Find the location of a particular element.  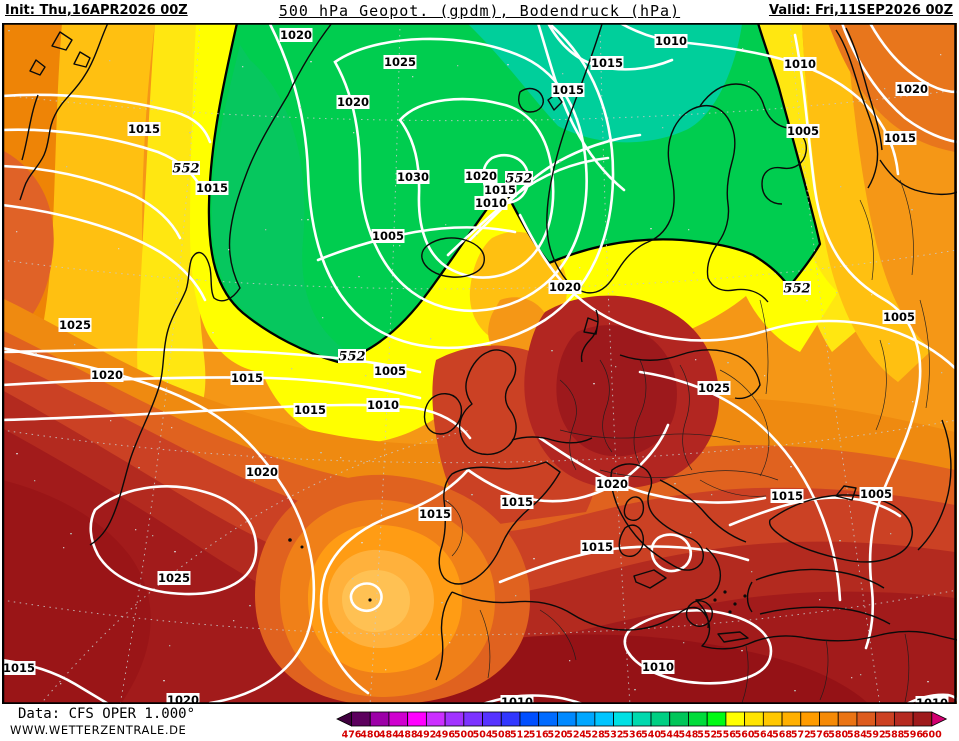

colorbar-tick: 588 is located at coordinates (894, 735).